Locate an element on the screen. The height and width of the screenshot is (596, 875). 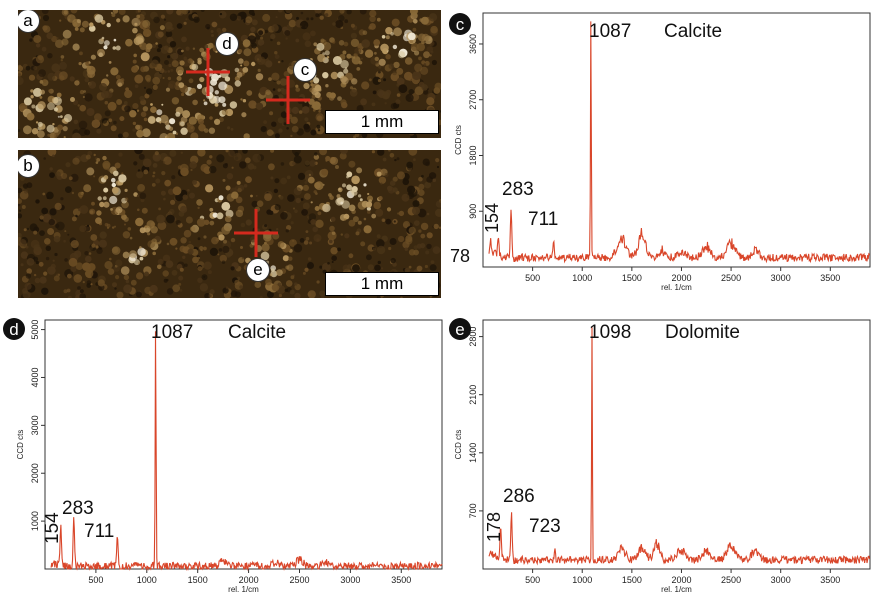
peak-label: 154 is located at coordinates (492, 218).